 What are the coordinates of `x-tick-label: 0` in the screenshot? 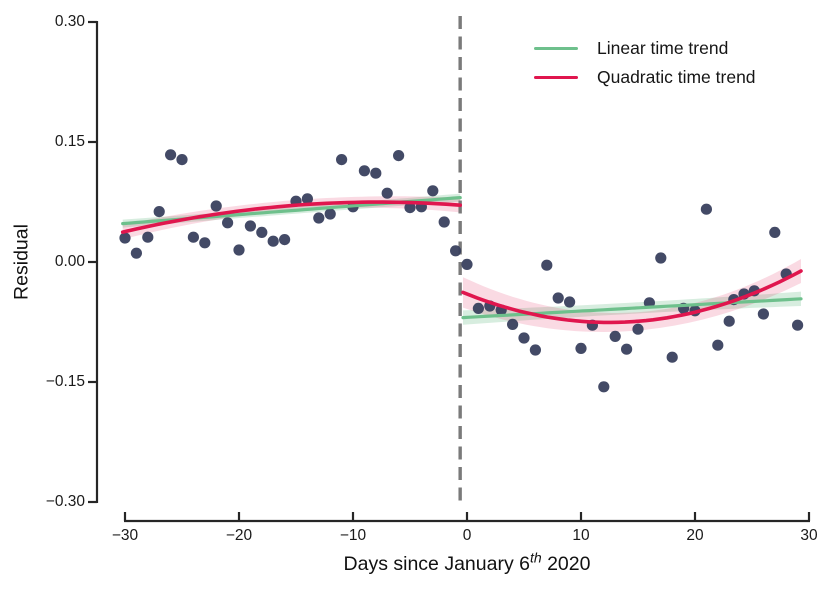 It's located at (467, 535).